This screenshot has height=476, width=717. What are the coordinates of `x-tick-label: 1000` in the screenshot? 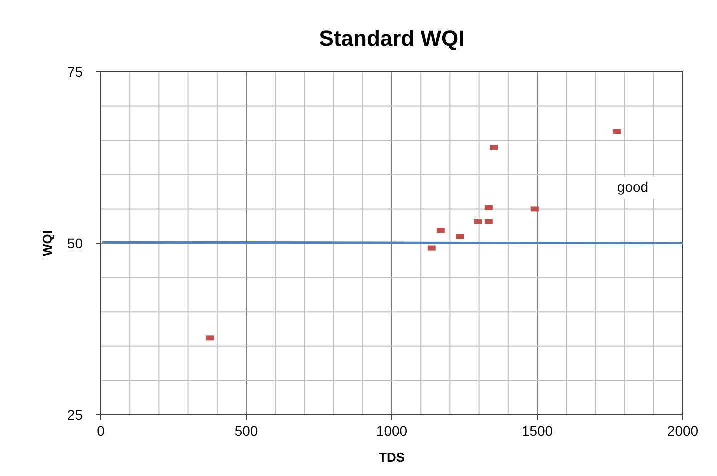 It's located at (392, 431).